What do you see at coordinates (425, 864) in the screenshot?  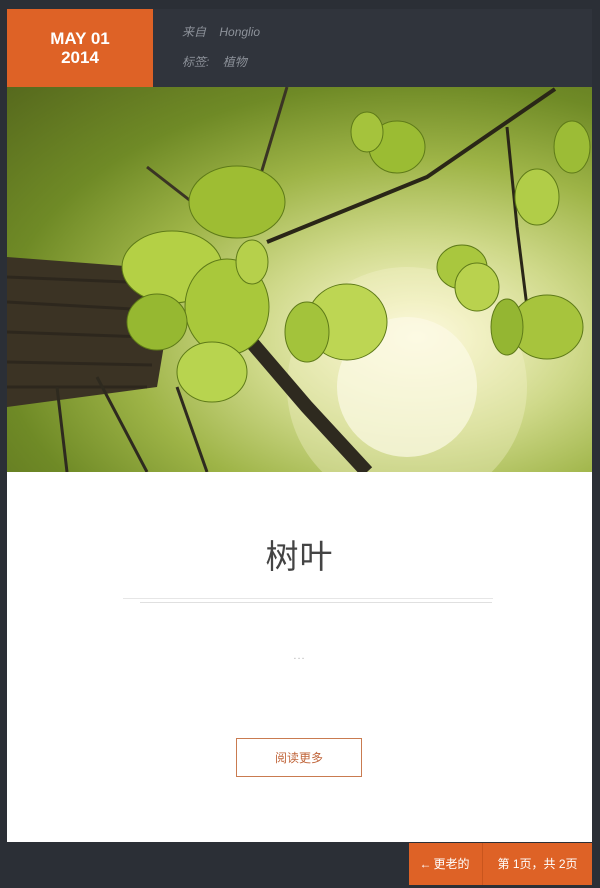 I see `arrow-left-icon: ←` at bounding box center [425, 864].